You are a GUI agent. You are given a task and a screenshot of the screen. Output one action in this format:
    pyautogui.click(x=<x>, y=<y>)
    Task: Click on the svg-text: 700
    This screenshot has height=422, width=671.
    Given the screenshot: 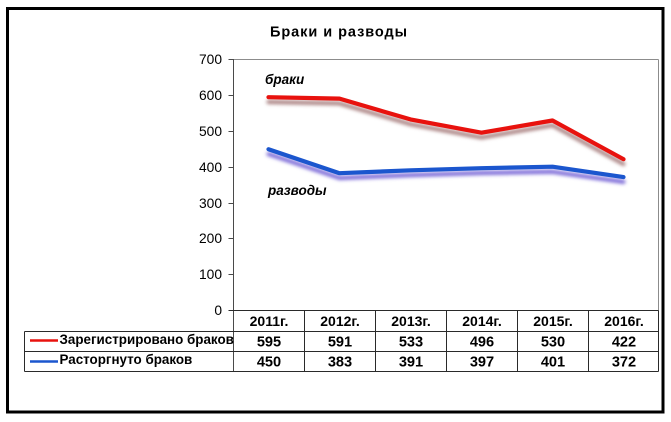 What is the action you would take?
    pyautogui.click(x=210, y=59)
    